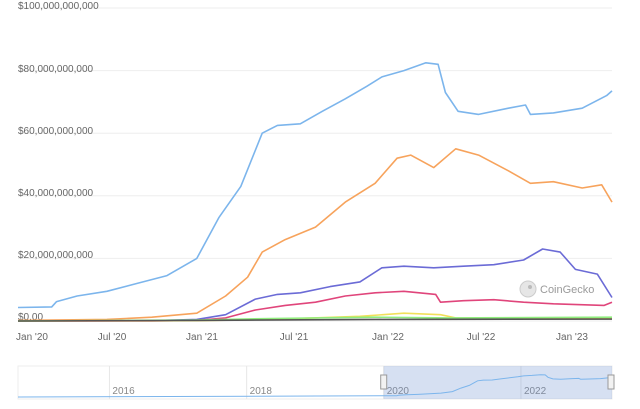  I want to click on navigator-background, so click(315, 382).